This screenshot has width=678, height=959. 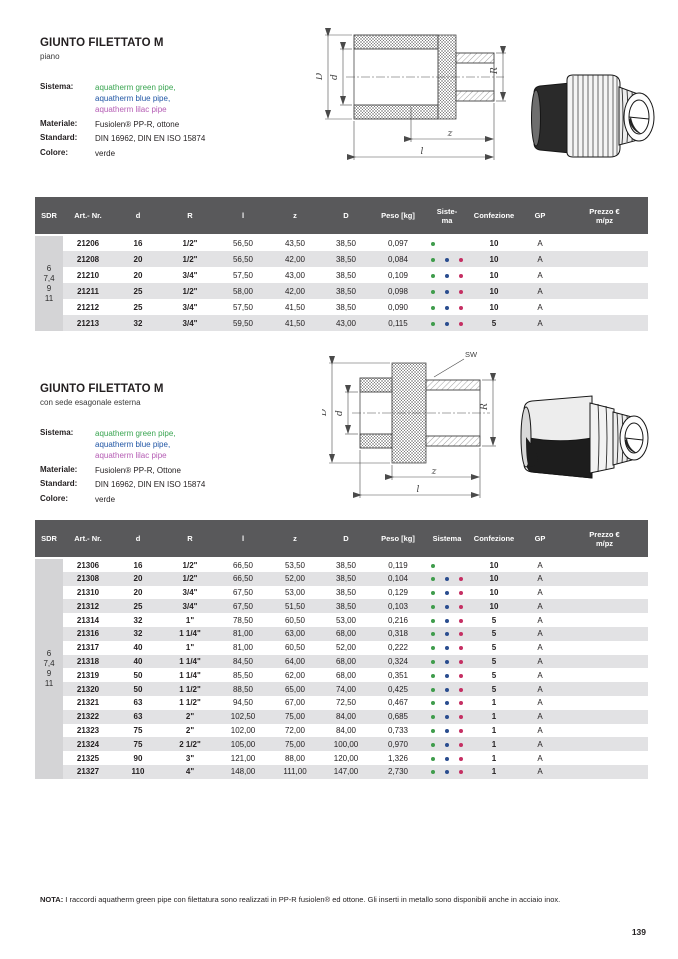 What do you see at coordinates (105, 499) in the screenshot?
I see `info-value-line: verde` at bounding box center [105, 499].